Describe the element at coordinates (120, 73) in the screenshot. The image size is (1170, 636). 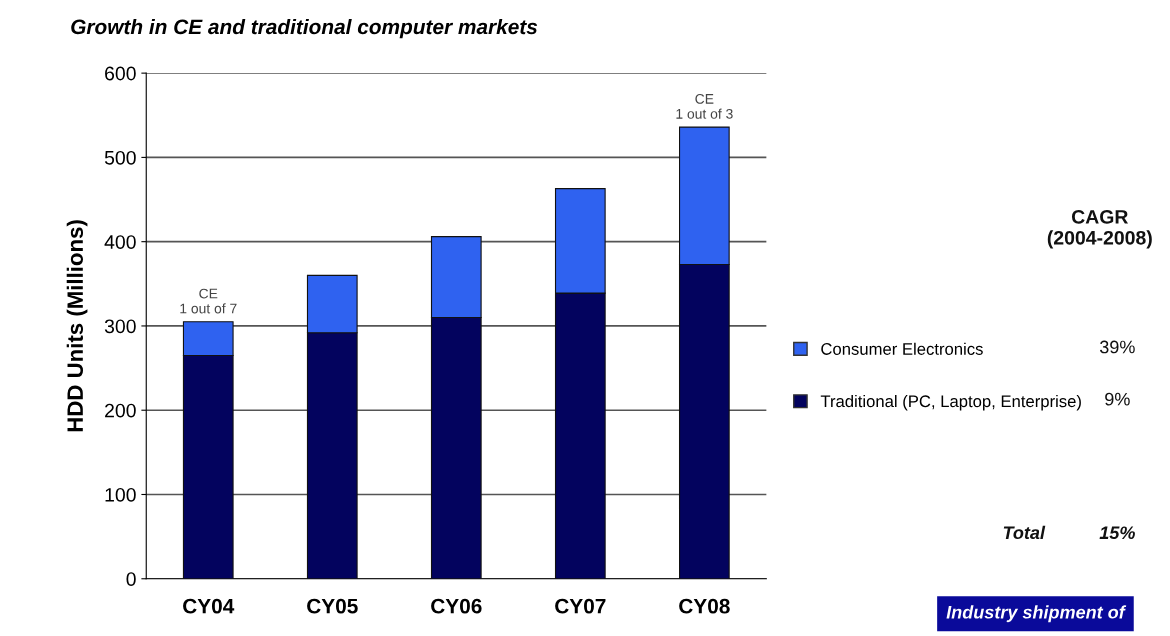
I see `y-tick-label: 600` at that location.